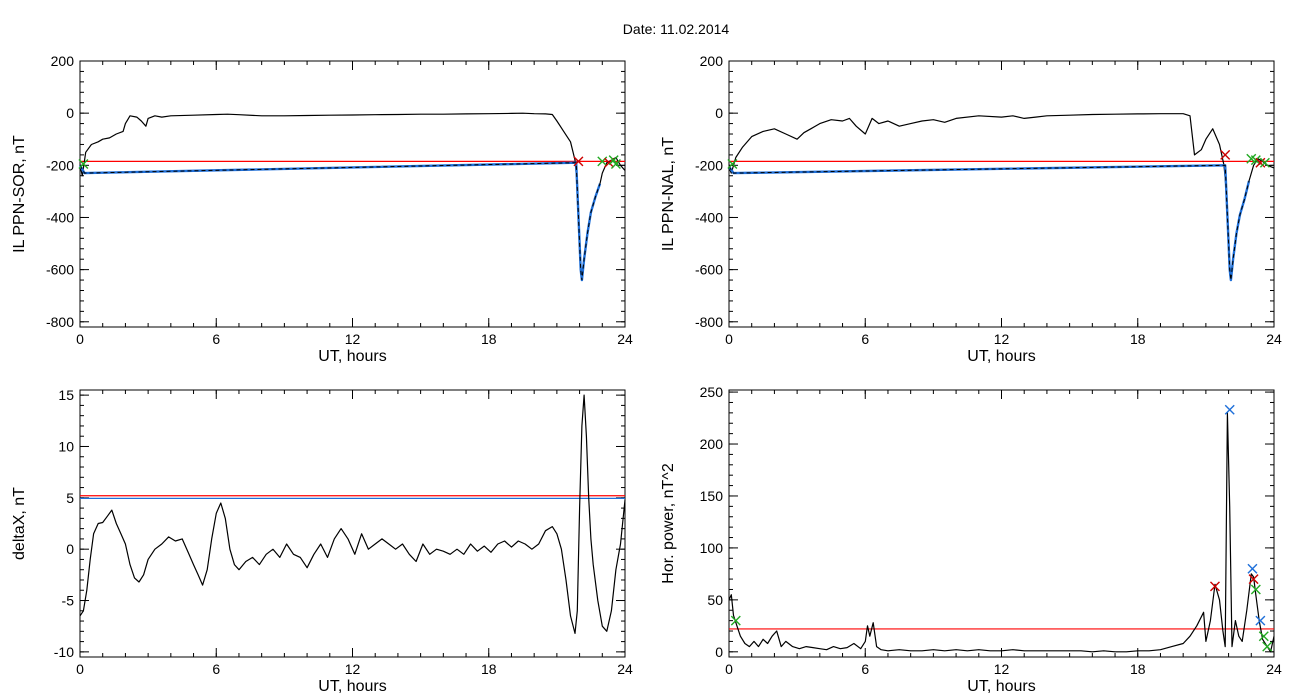 The image size is (1300, 700). Describe the element at coordinates (66, 395) in the screenshot. I see `y-tick-label: 15` at that location.